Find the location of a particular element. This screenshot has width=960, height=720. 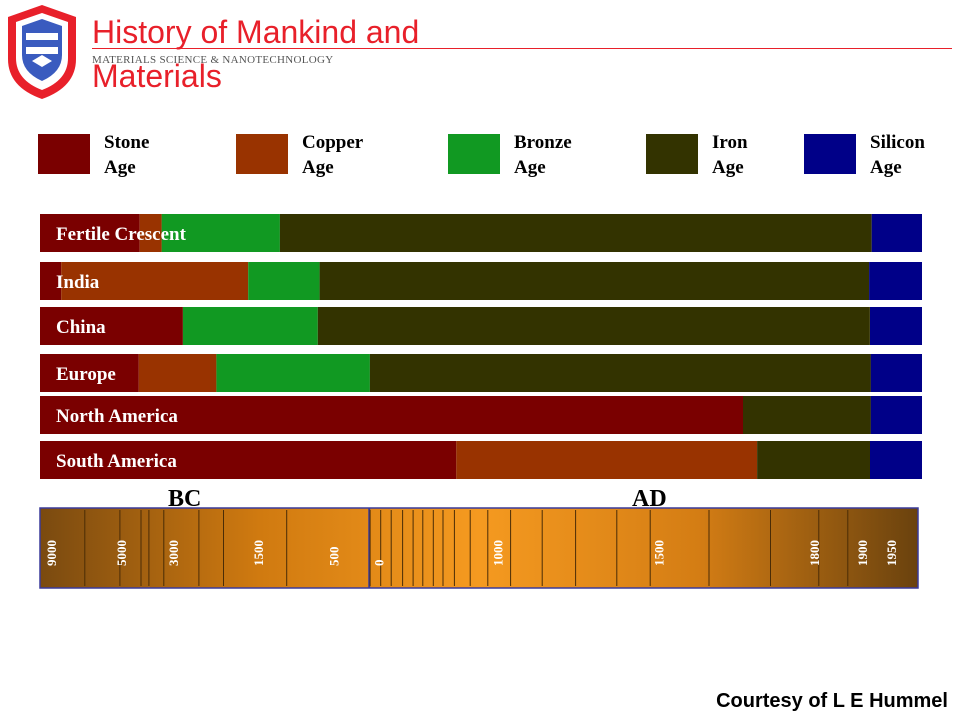

bar-label: Europe is located at coordinates (86, 374).